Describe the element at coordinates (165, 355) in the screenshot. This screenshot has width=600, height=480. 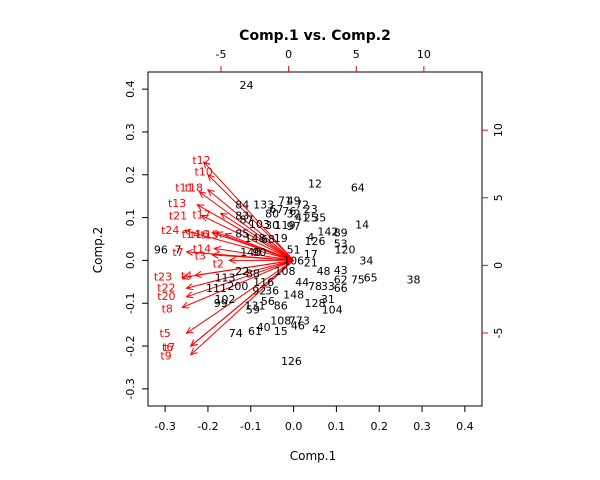
I see `variable-label: t9` at that location.